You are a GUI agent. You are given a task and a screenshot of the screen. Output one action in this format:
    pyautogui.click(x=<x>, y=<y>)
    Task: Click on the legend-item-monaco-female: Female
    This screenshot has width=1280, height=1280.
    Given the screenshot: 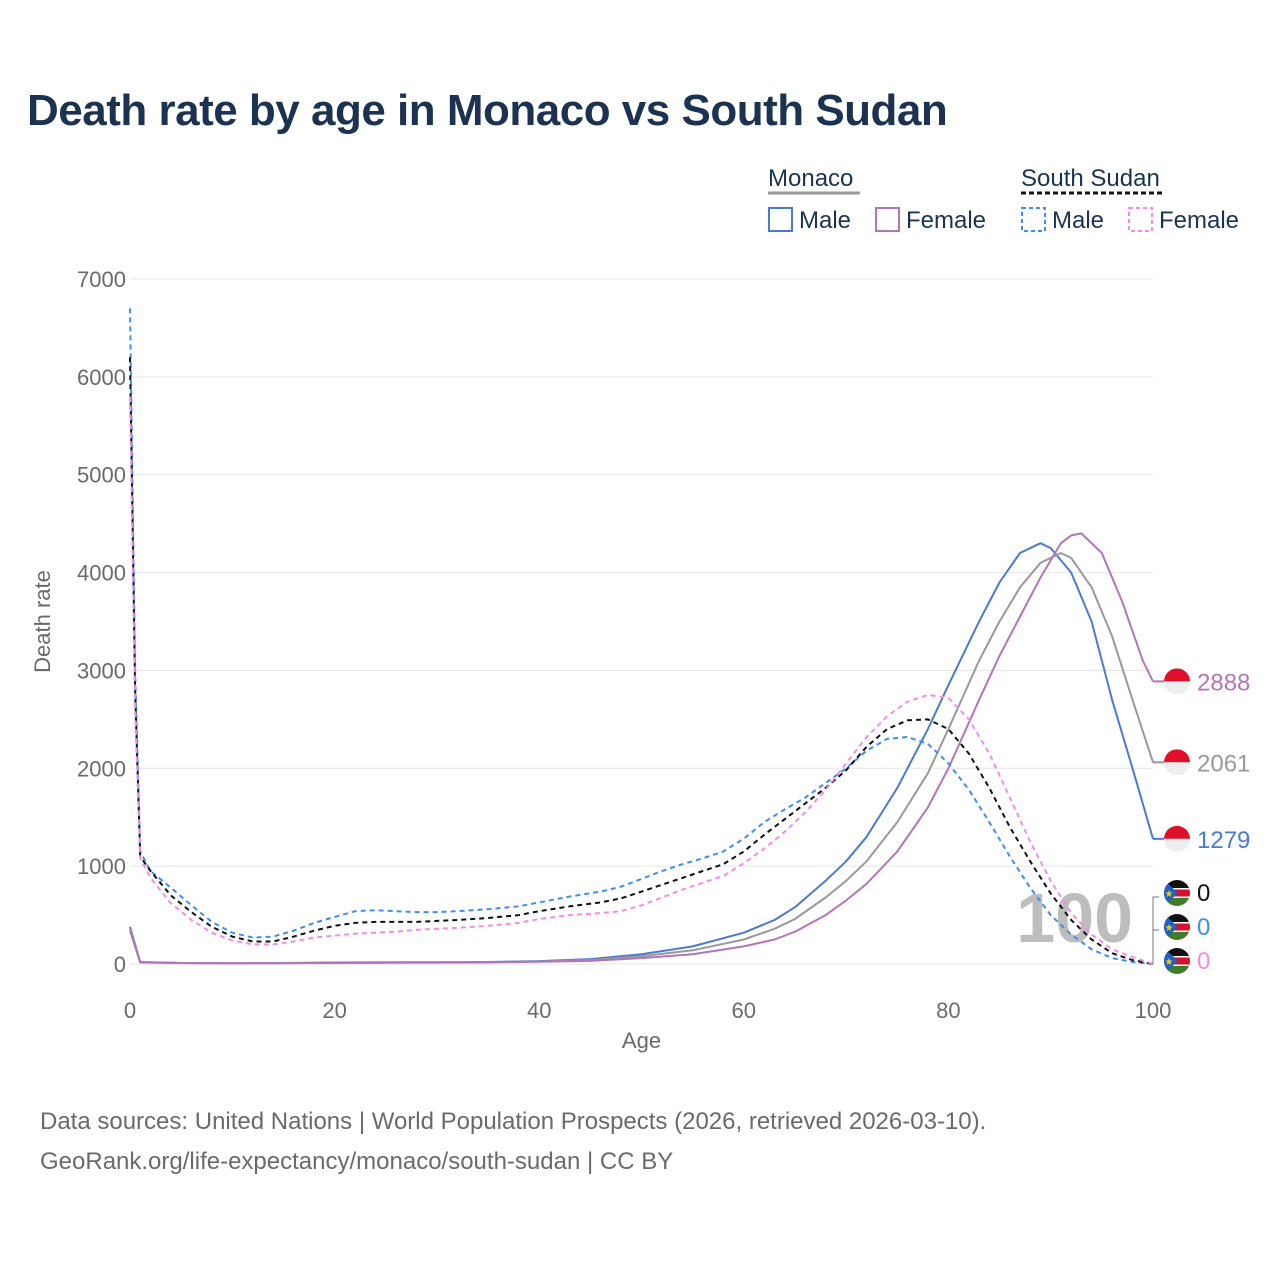 What is the action you would take?
    pyautogui.click(x=930, y=220)
    